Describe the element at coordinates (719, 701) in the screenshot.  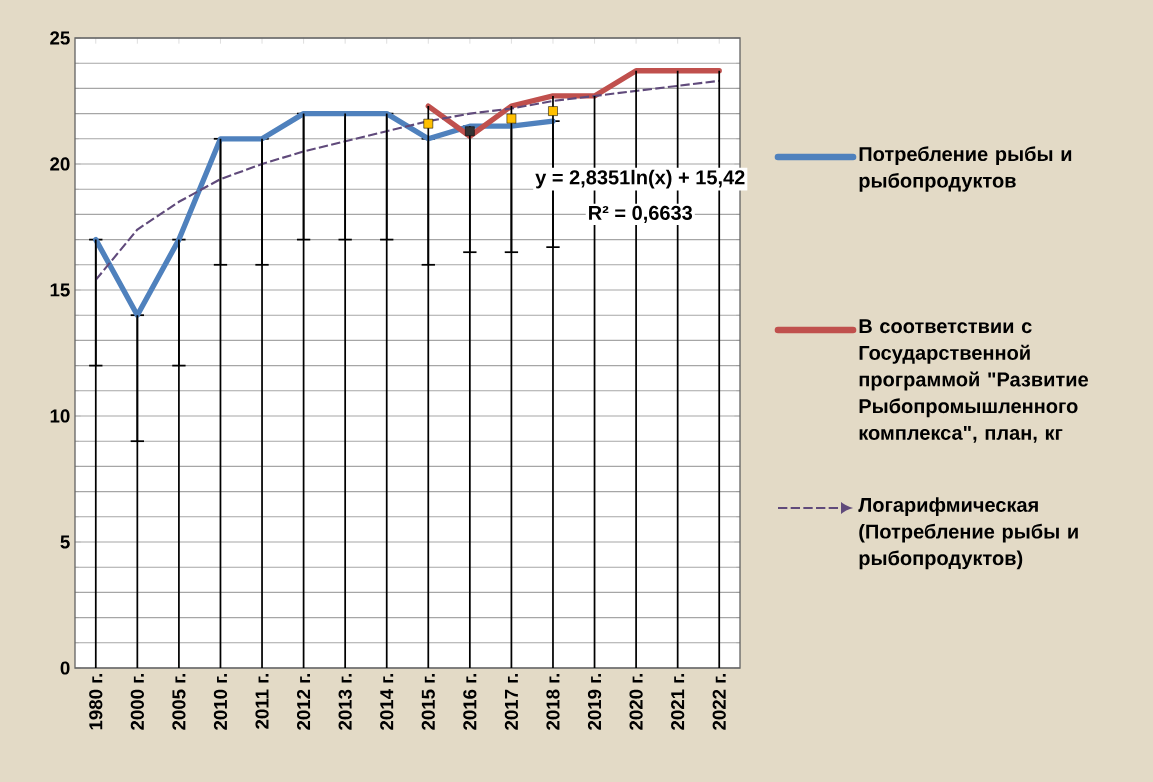
I see `x-tick-label: 2022 г.` at that location.